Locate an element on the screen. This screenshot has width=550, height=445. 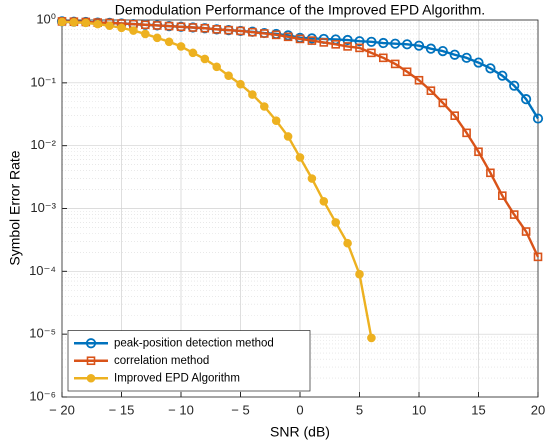
x-tick-label: − 15 is located at coordinates (122, 409).